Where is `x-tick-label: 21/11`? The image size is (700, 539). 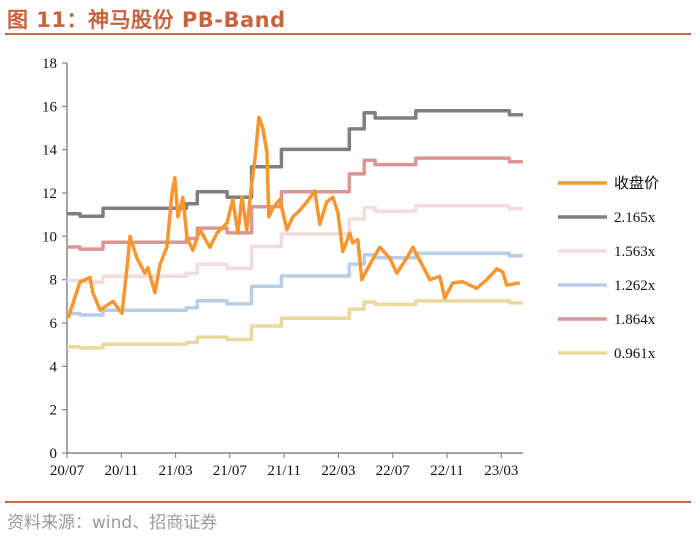
x-tick-label: 21/11 is located at coordinates (284, 471).